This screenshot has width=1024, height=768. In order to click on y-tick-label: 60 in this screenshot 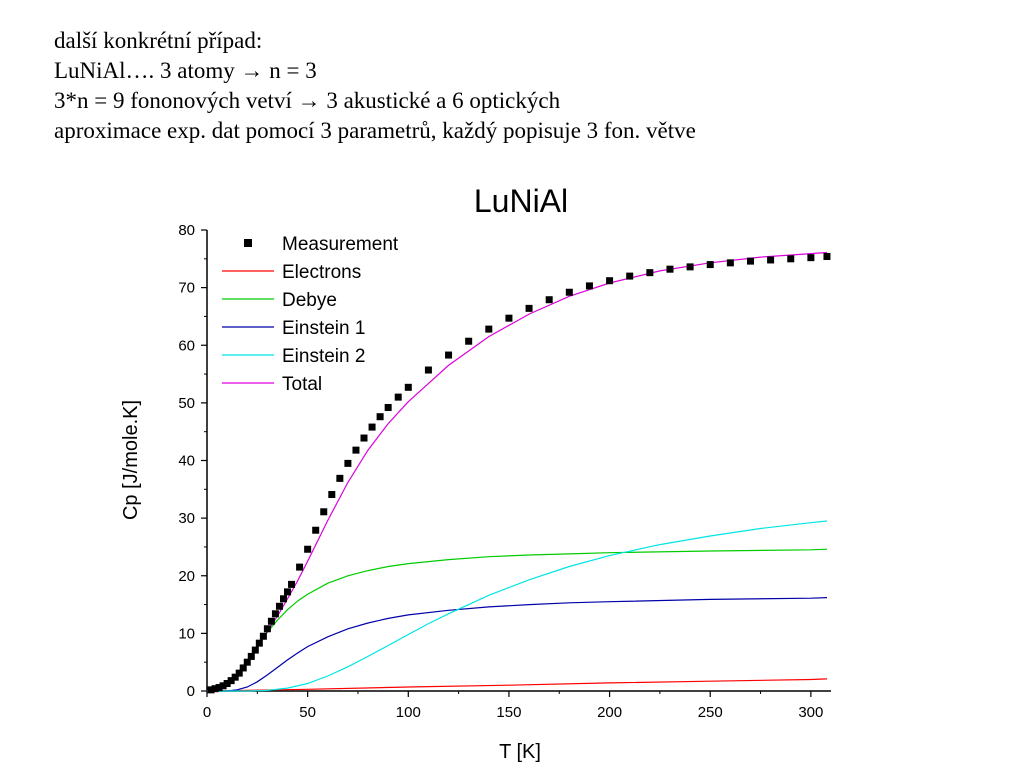, I will do `click(186, 345)`.